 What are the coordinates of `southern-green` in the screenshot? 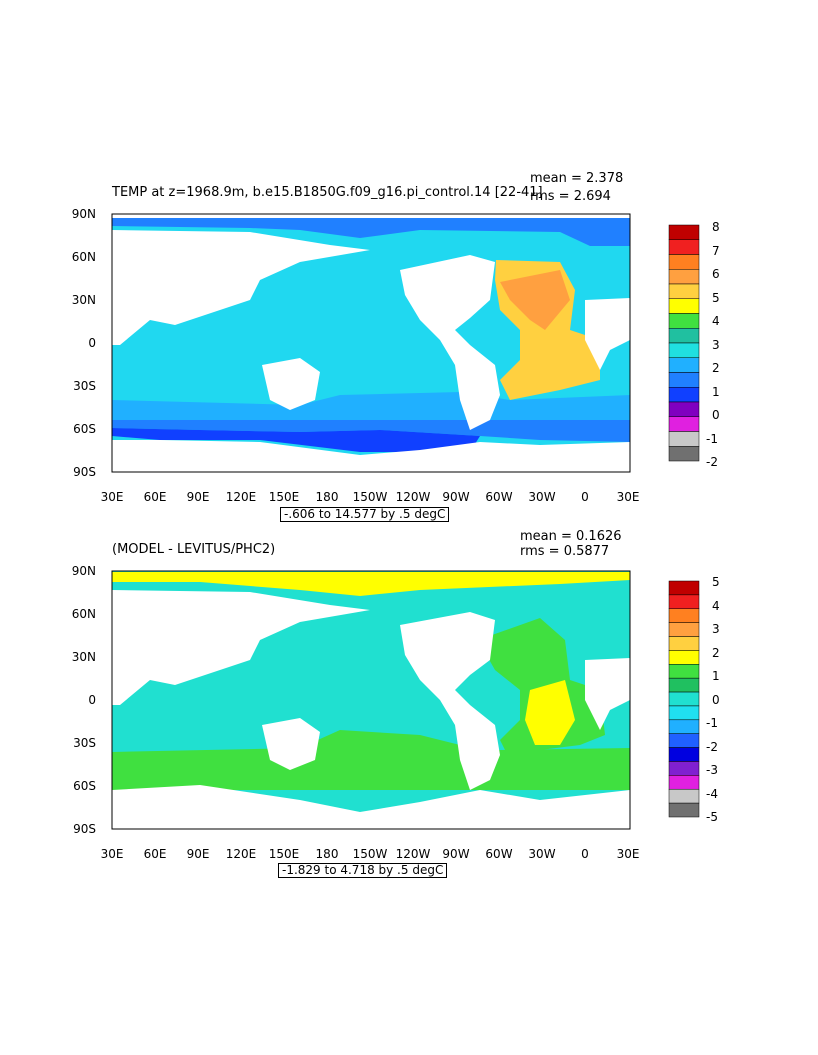 It's located at (371, 760).